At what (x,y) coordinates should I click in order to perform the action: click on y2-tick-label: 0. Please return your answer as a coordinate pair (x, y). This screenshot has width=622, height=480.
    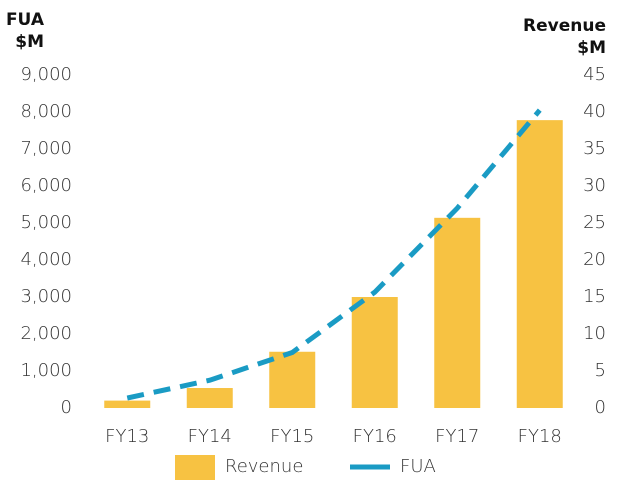
    Looking at the image, I should click on (600, 407).